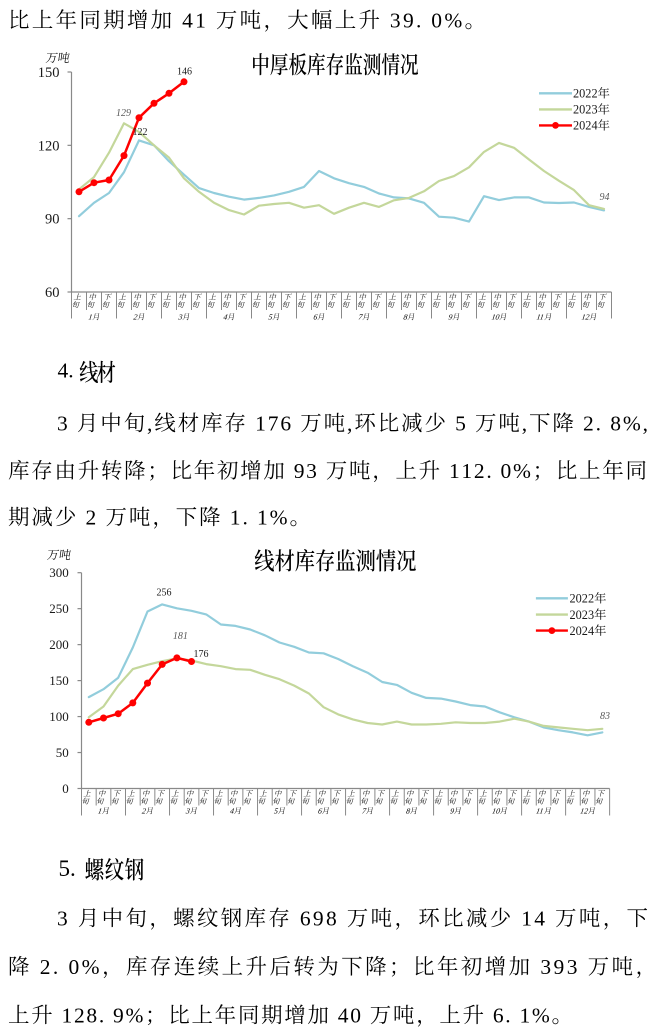  What do you see at coordinates (59, 572) in the screenshot?
I see `svg-text: 300` at bounding box center [59, 572].